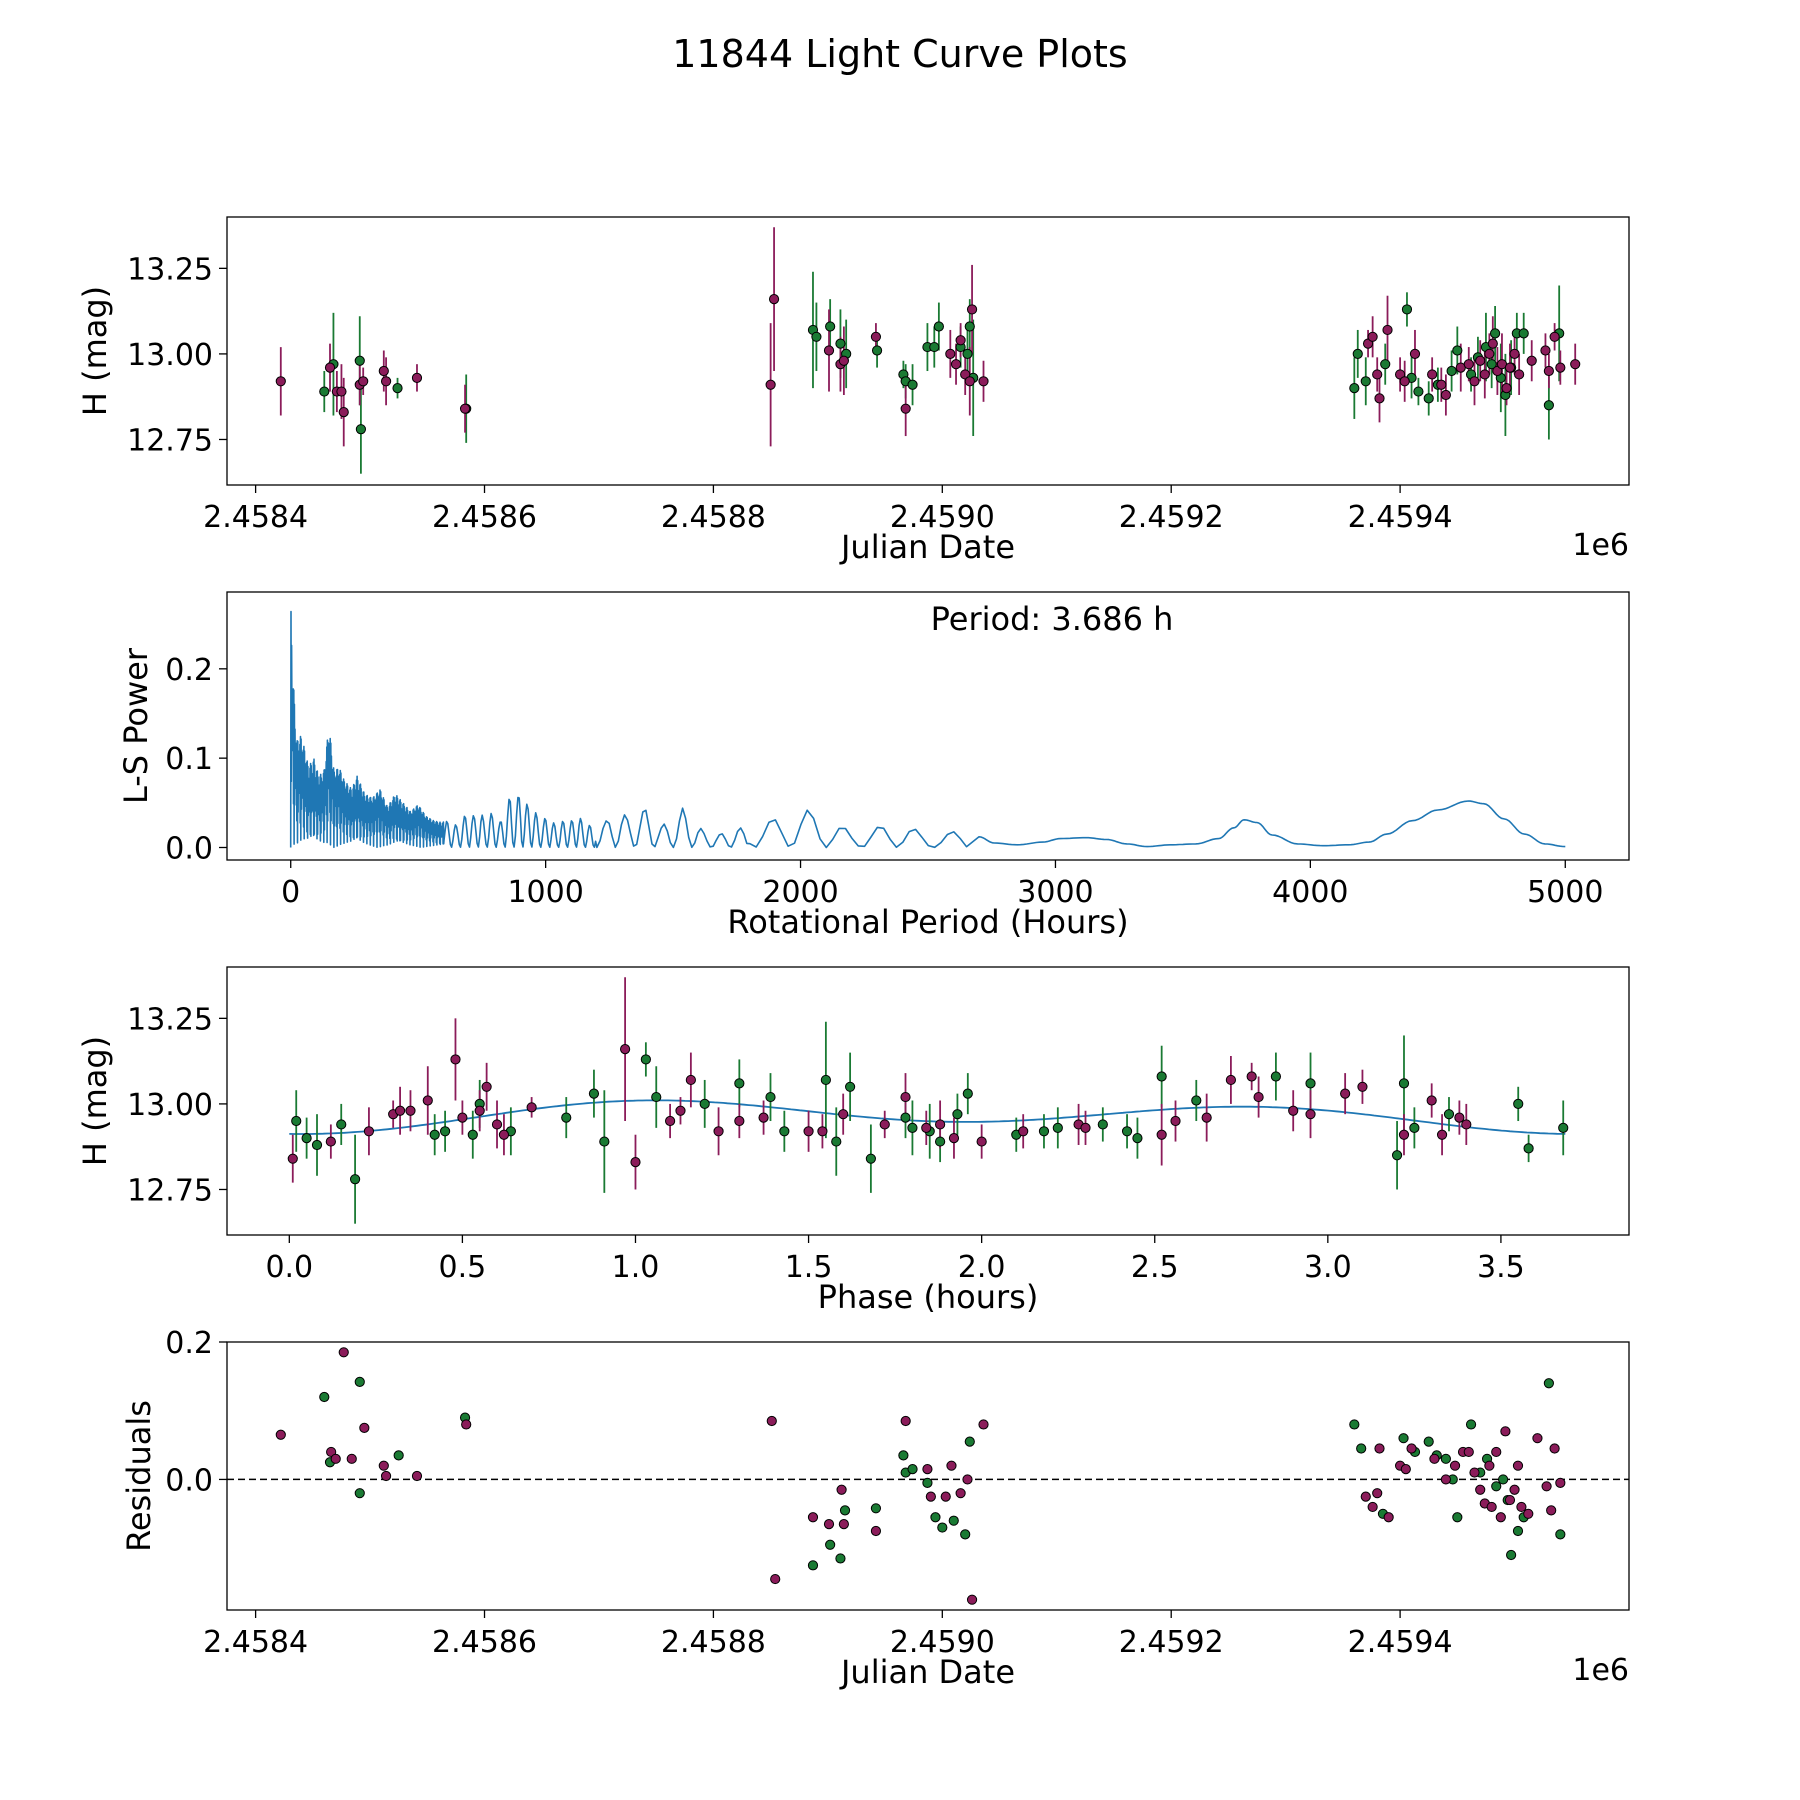 The height and width of the screenshot is (1800, 1800). What do you see at coordinates (484, 1642) in the screenshot?
I see `residuals-xtick-label: 2.4586` at bounding box center [484, 1642].